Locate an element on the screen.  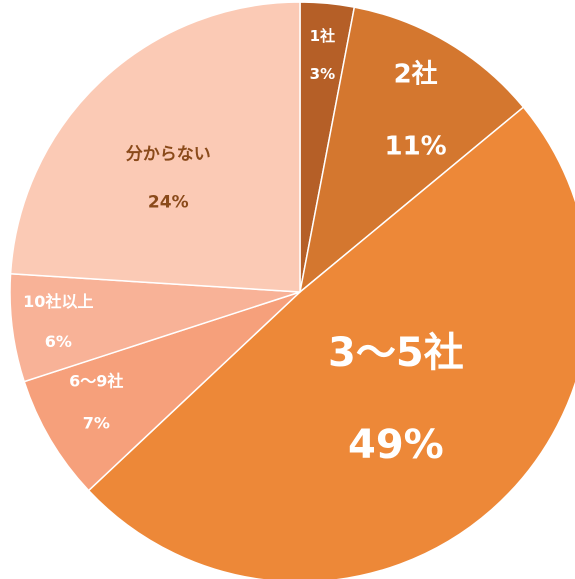
slice-6-value-label: 24% is located at coordinates (168, 202).